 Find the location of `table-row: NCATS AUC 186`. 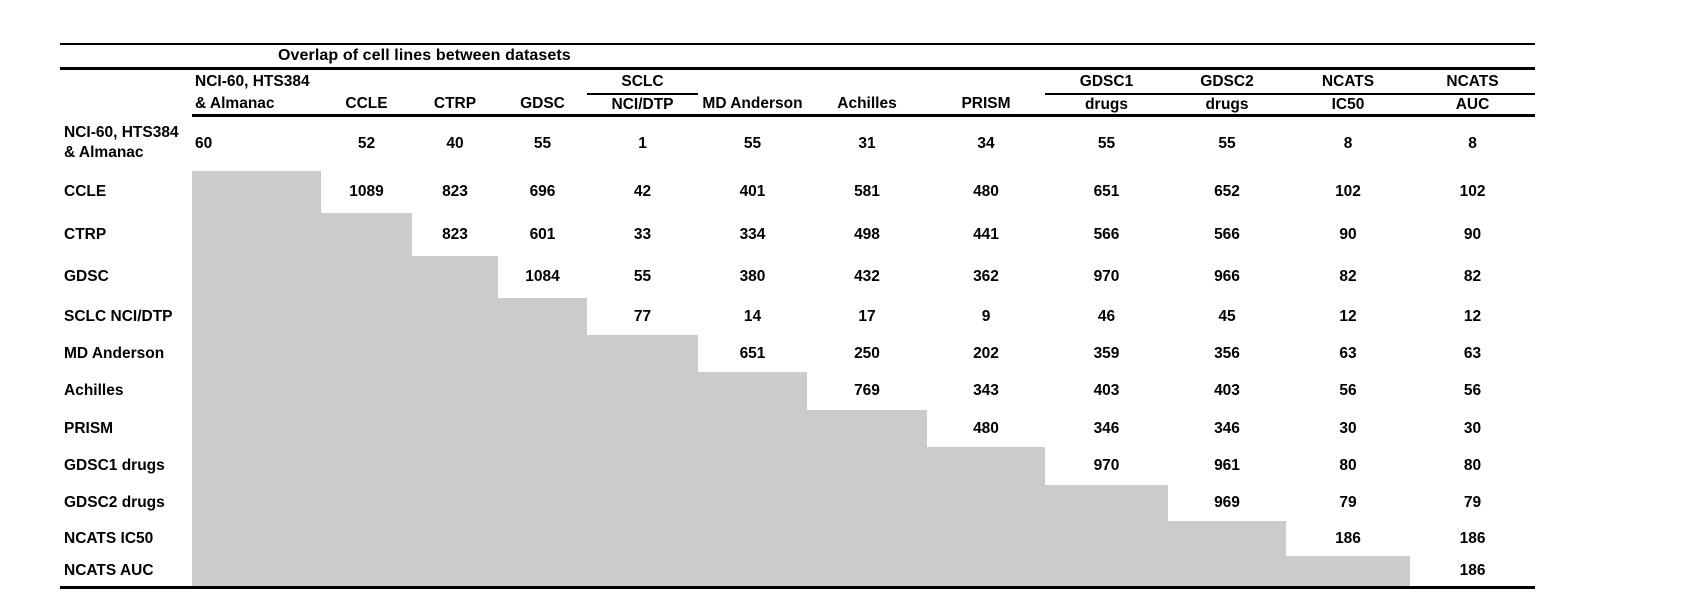

table-row: NCATS AUC 186 is located at coordinates (798, 572).